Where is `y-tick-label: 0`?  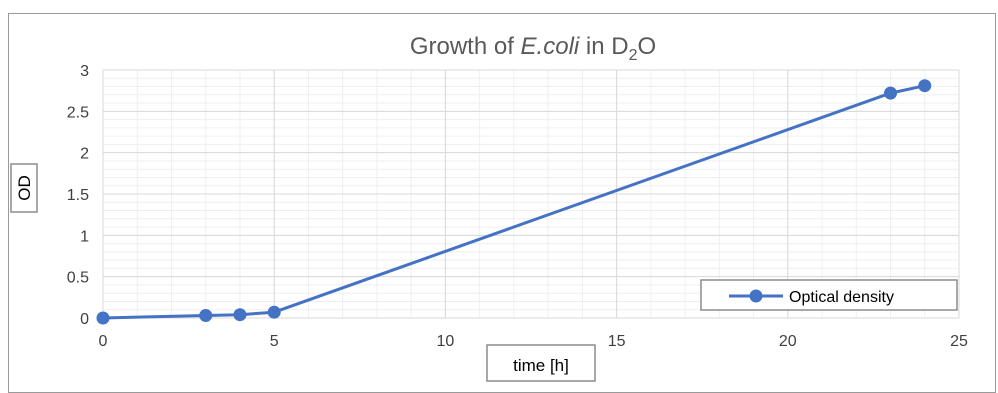
y-tick-label: 0 is located at coordinates (84, 319).